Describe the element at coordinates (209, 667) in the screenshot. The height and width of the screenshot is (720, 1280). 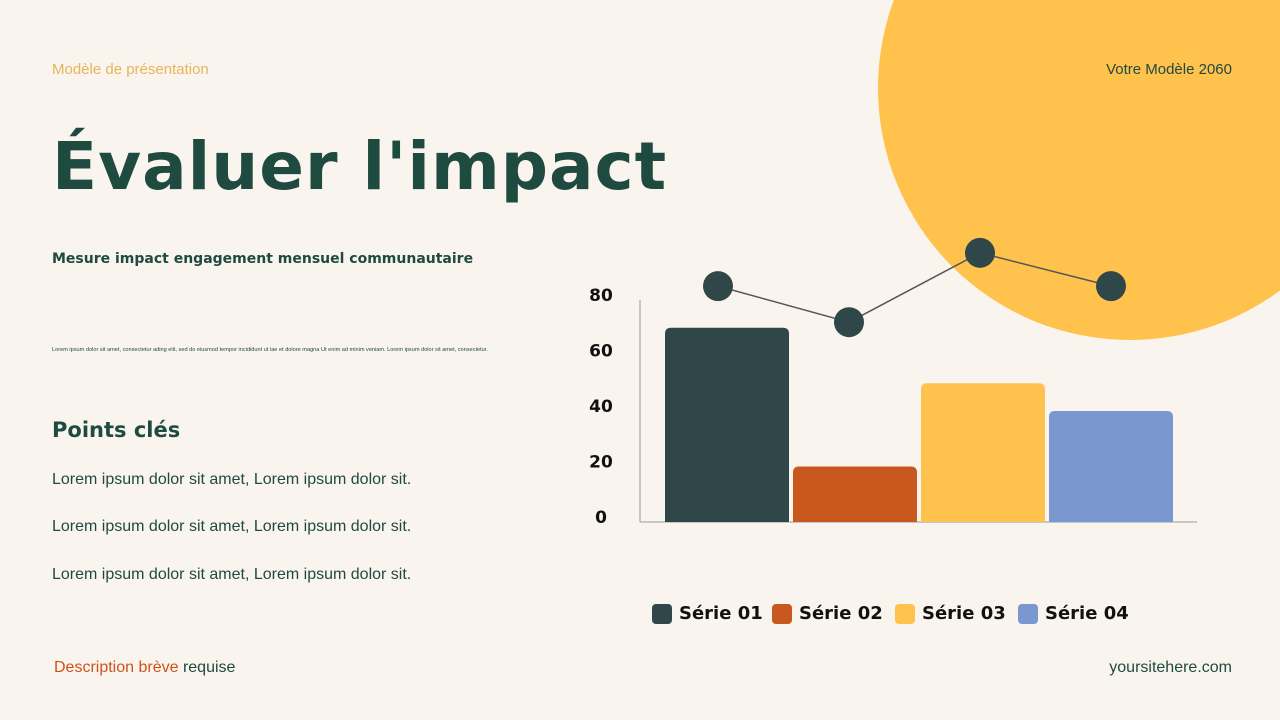
I see `footer-description-suffix: requise` at that location.